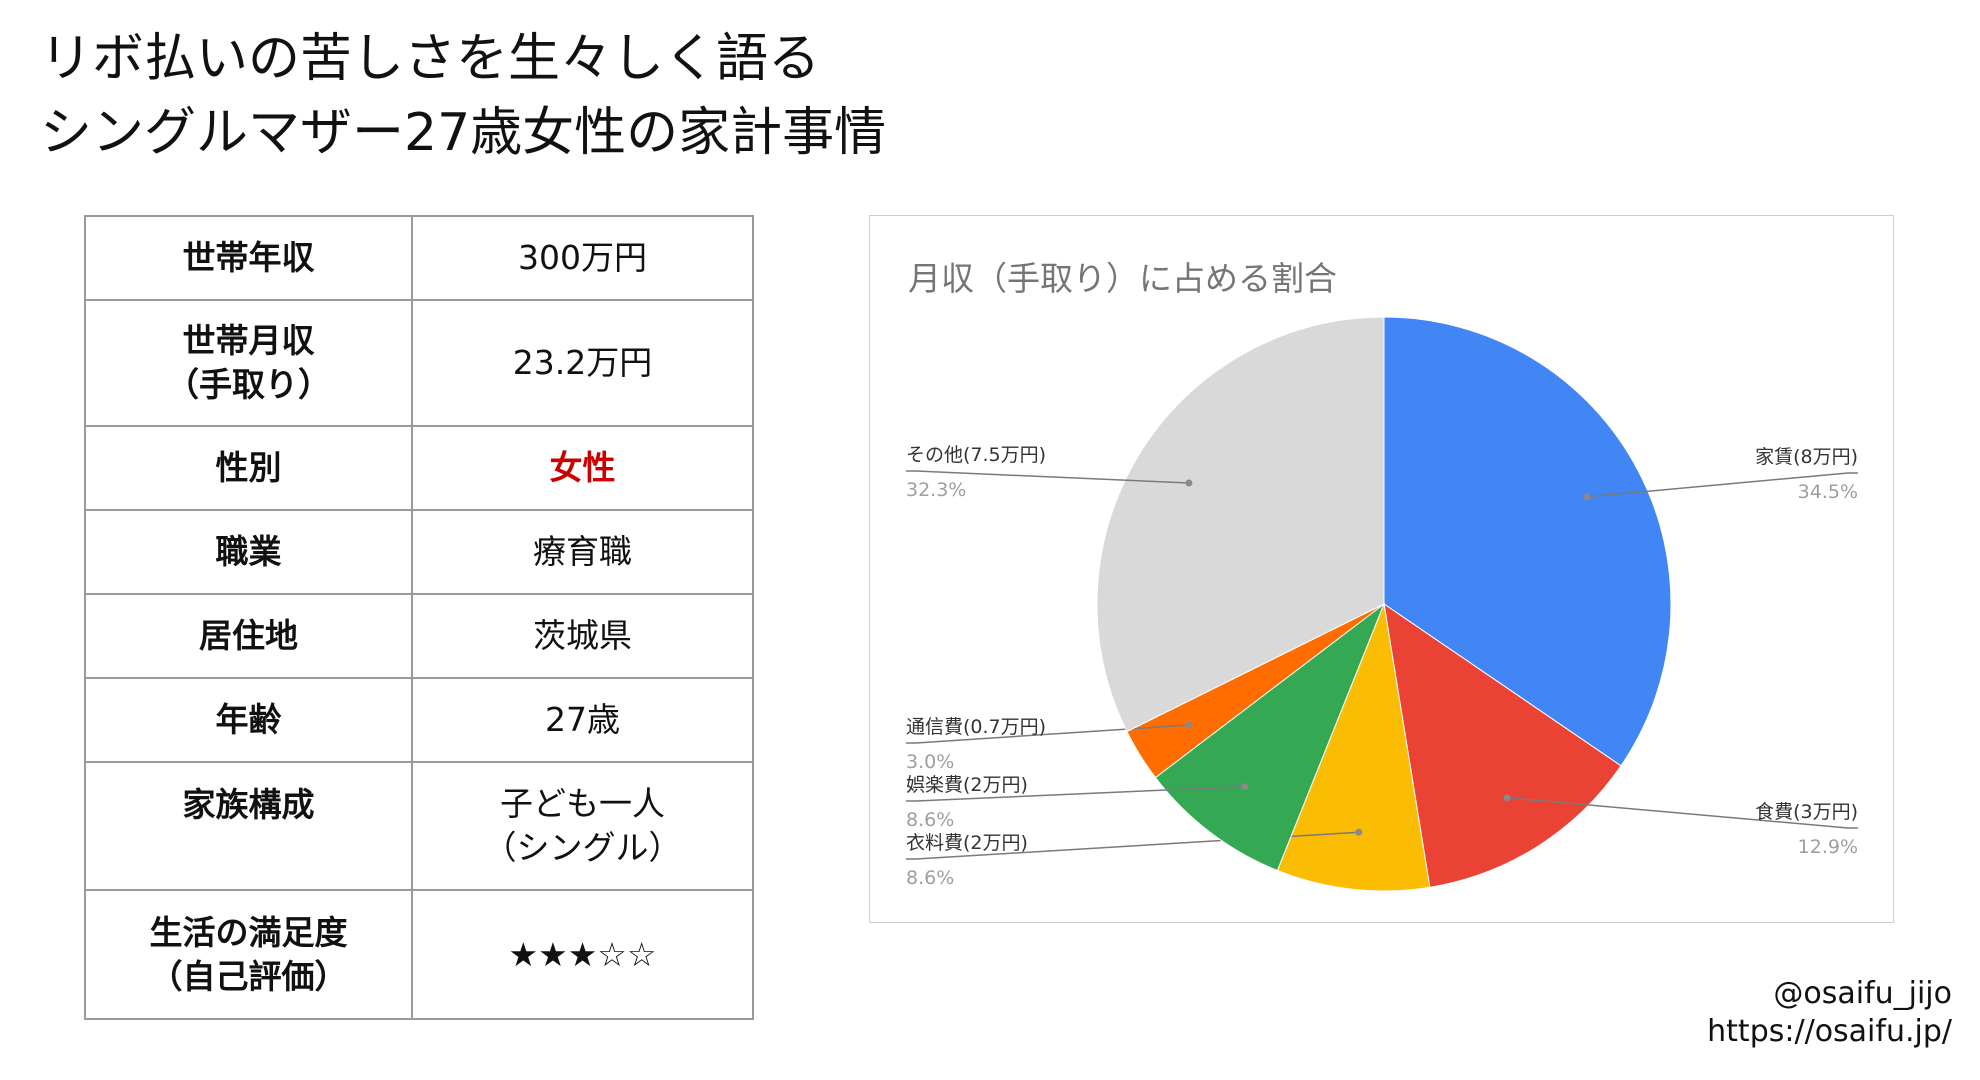 This screenshot has width=1980, height=1080. What do you see at coordinates (1828, 492) in the screenshot?
I see `slice-percent: 34.5%` at bounding box center [1828, 492].